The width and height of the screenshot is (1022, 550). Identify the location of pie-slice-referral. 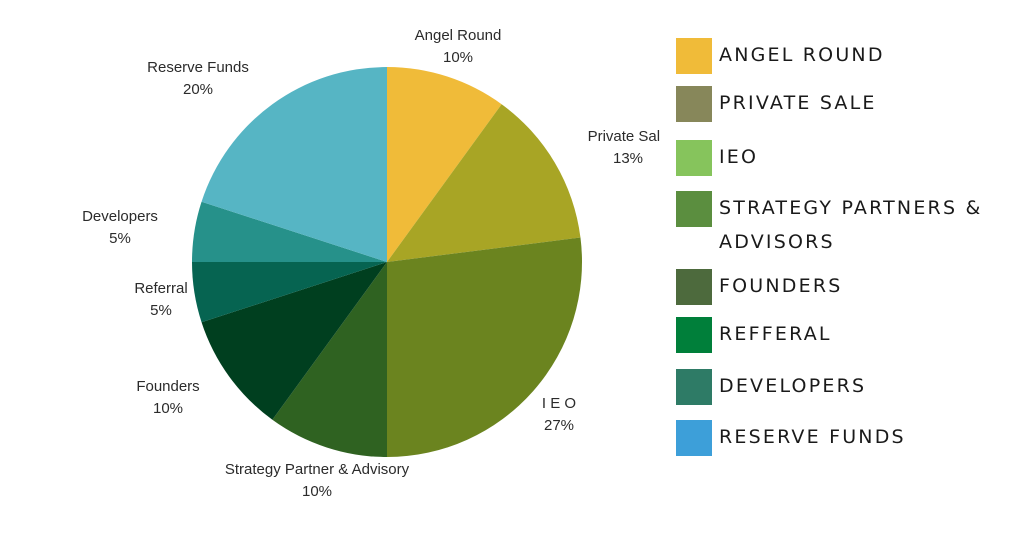
(289, 292).